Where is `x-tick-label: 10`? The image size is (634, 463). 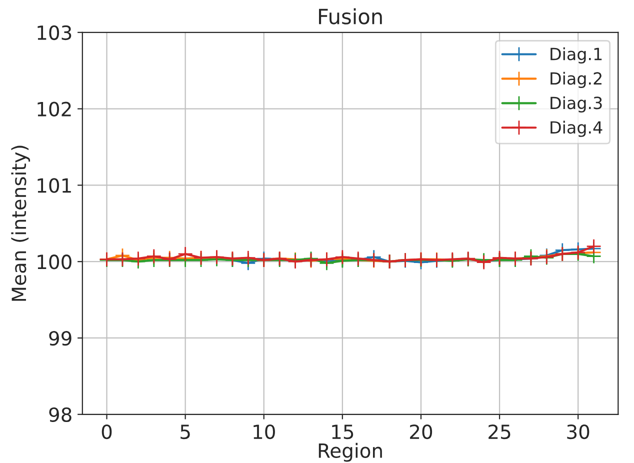
x-tick-label: 10 is located at coordinates (264, 432).